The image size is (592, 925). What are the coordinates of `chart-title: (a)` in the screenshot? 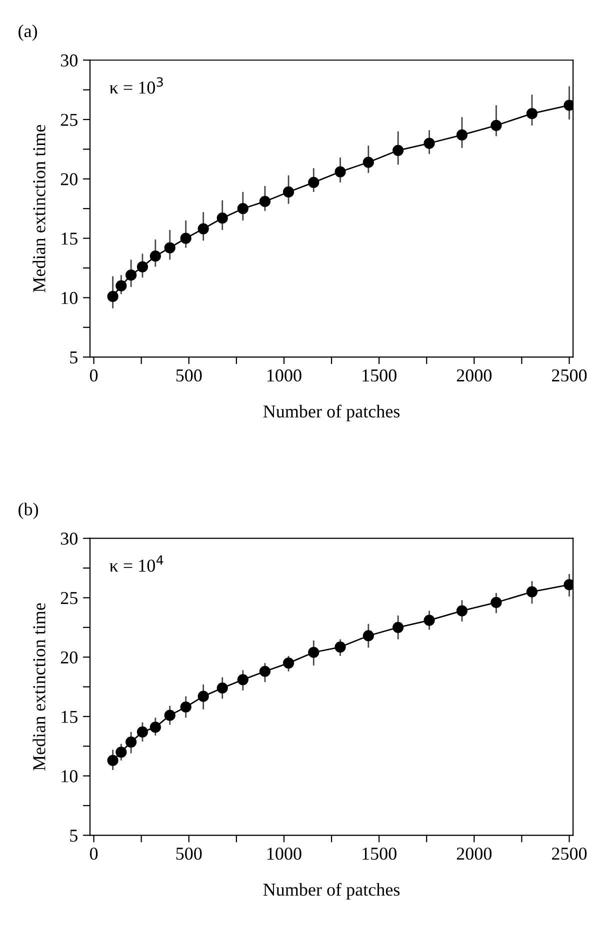 It's located at (28, 32).